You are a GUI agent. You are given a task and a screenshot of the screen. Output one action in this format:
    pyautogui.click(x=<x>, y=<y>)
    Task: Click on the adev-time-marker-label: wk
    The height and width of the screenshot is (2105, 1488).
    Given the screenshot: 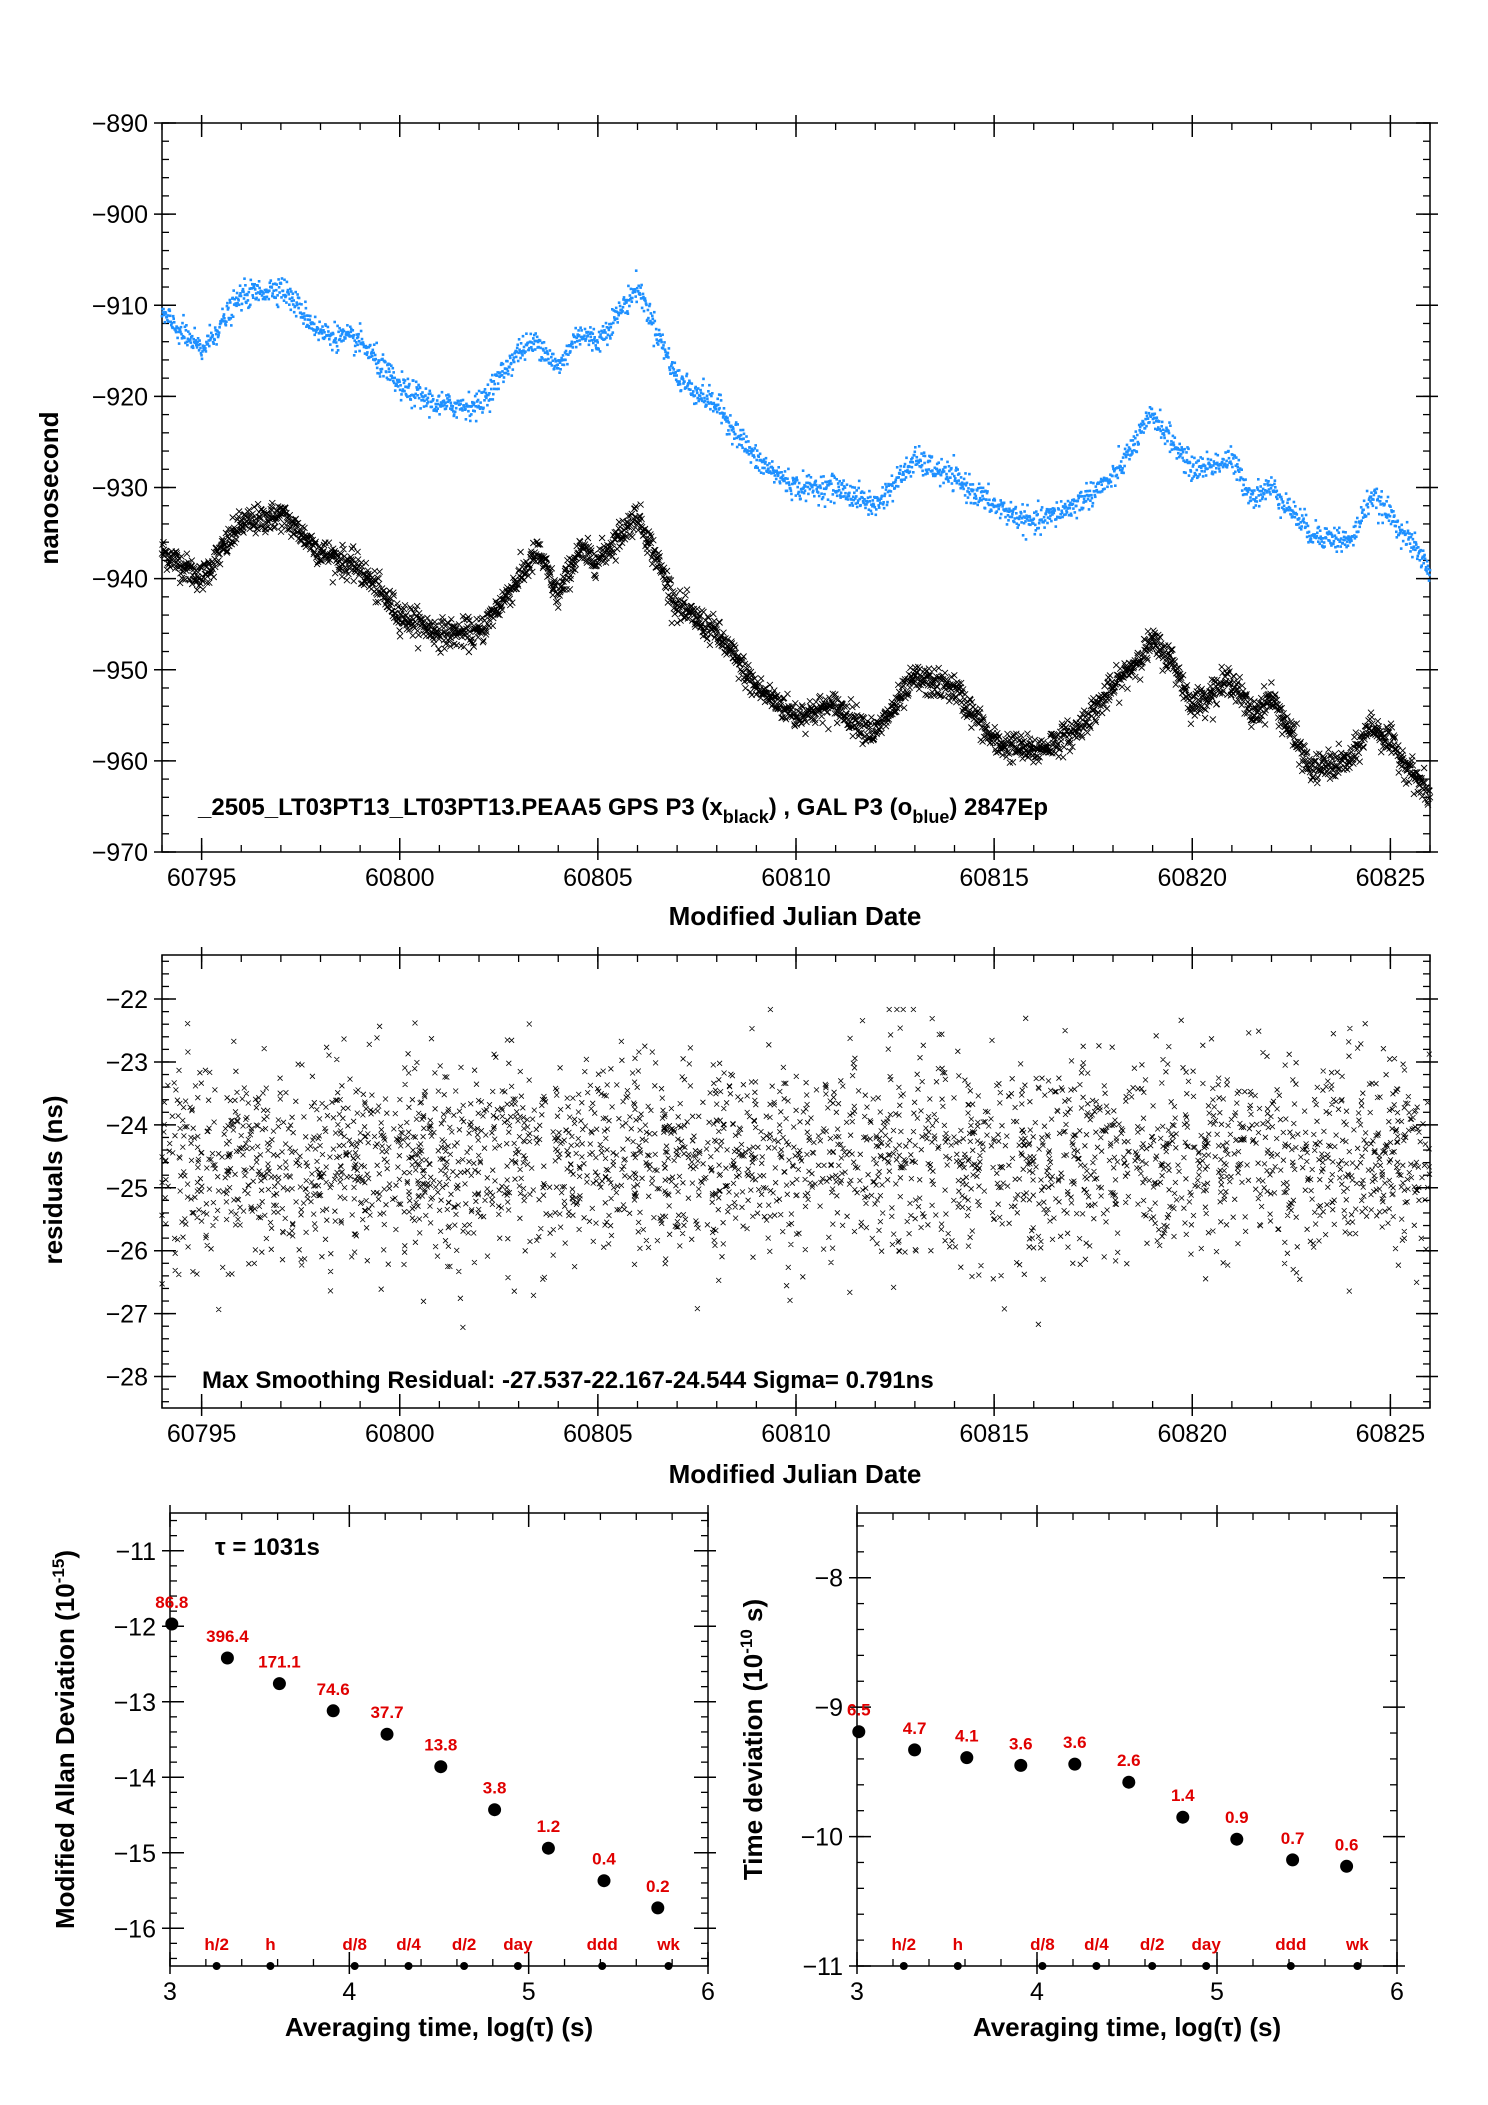 What is the action you would take?
    pyautogui.click(x=668, y=1944)
    